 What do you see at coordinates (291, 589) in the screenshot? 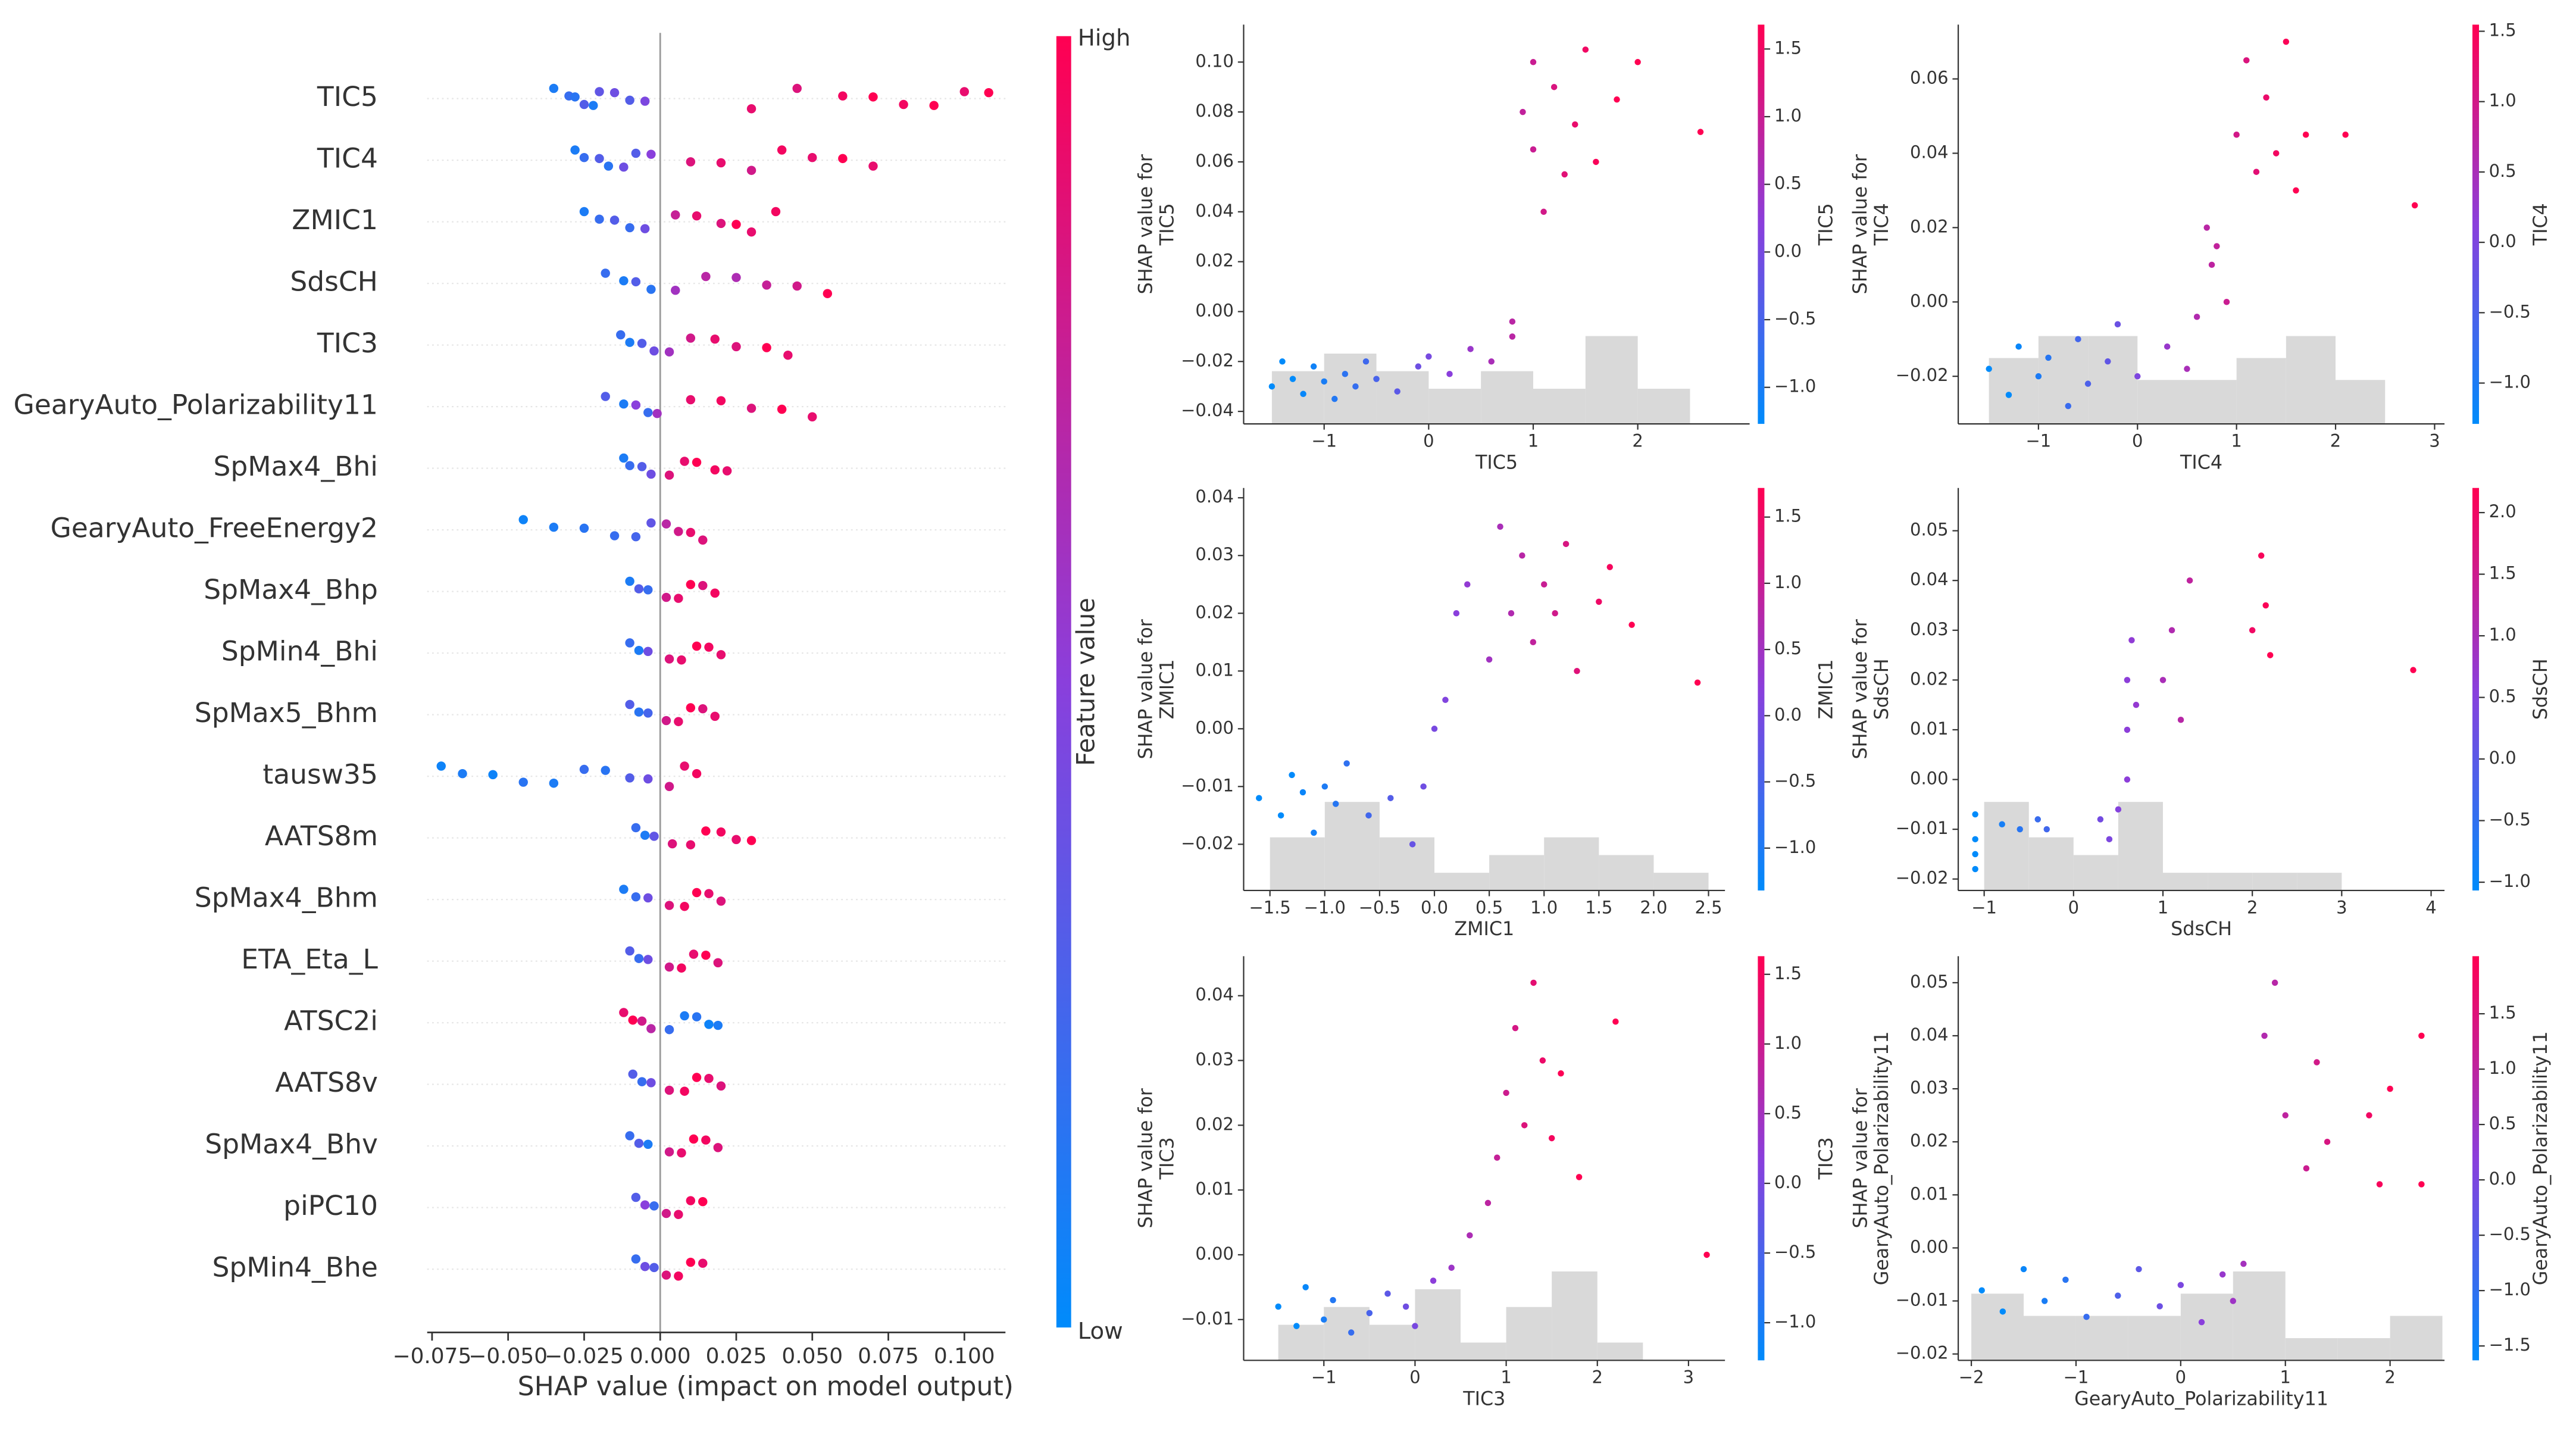
I see `feature-label: SpMax4_Bhp` at bounding box center [291, 589].